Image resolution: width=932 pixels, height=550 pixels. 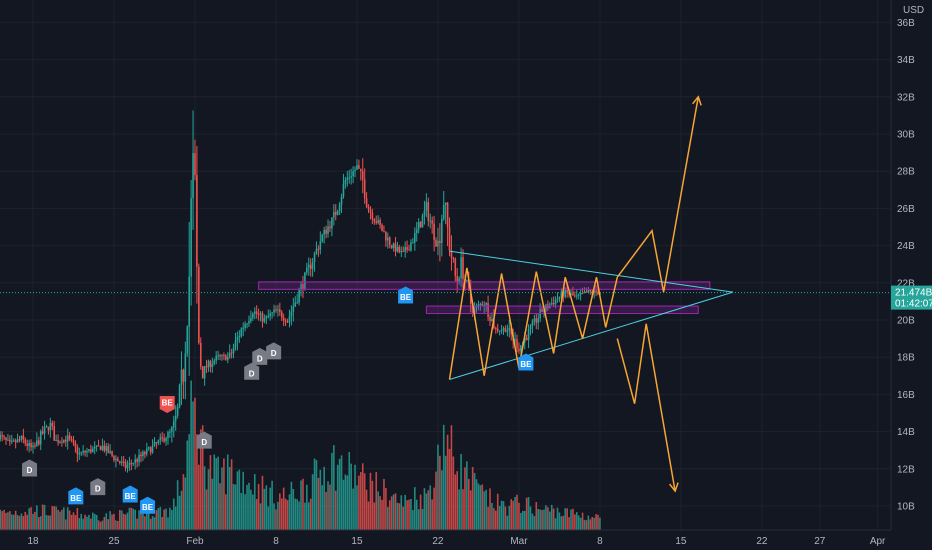 I want to click on triangle-upper-line, so click(x=591, y=271).